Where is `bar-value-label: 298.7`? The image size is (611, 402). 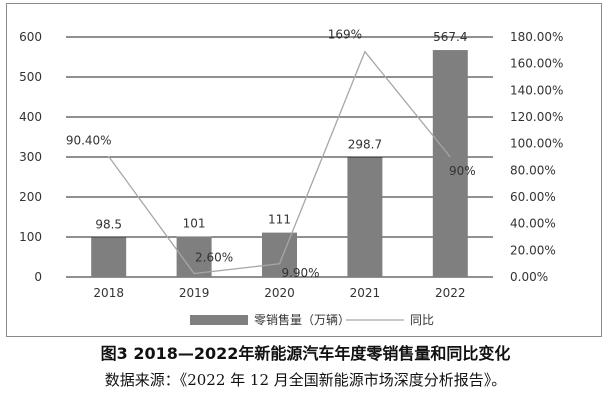 bar-value-label: 298.7 is located at coordinates (365, 145).